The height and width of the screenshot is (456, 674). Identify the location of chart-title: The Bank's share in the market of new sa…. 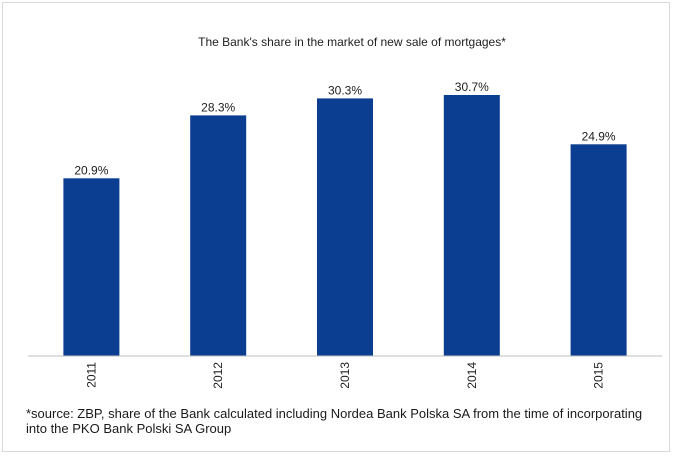
(352, 42).